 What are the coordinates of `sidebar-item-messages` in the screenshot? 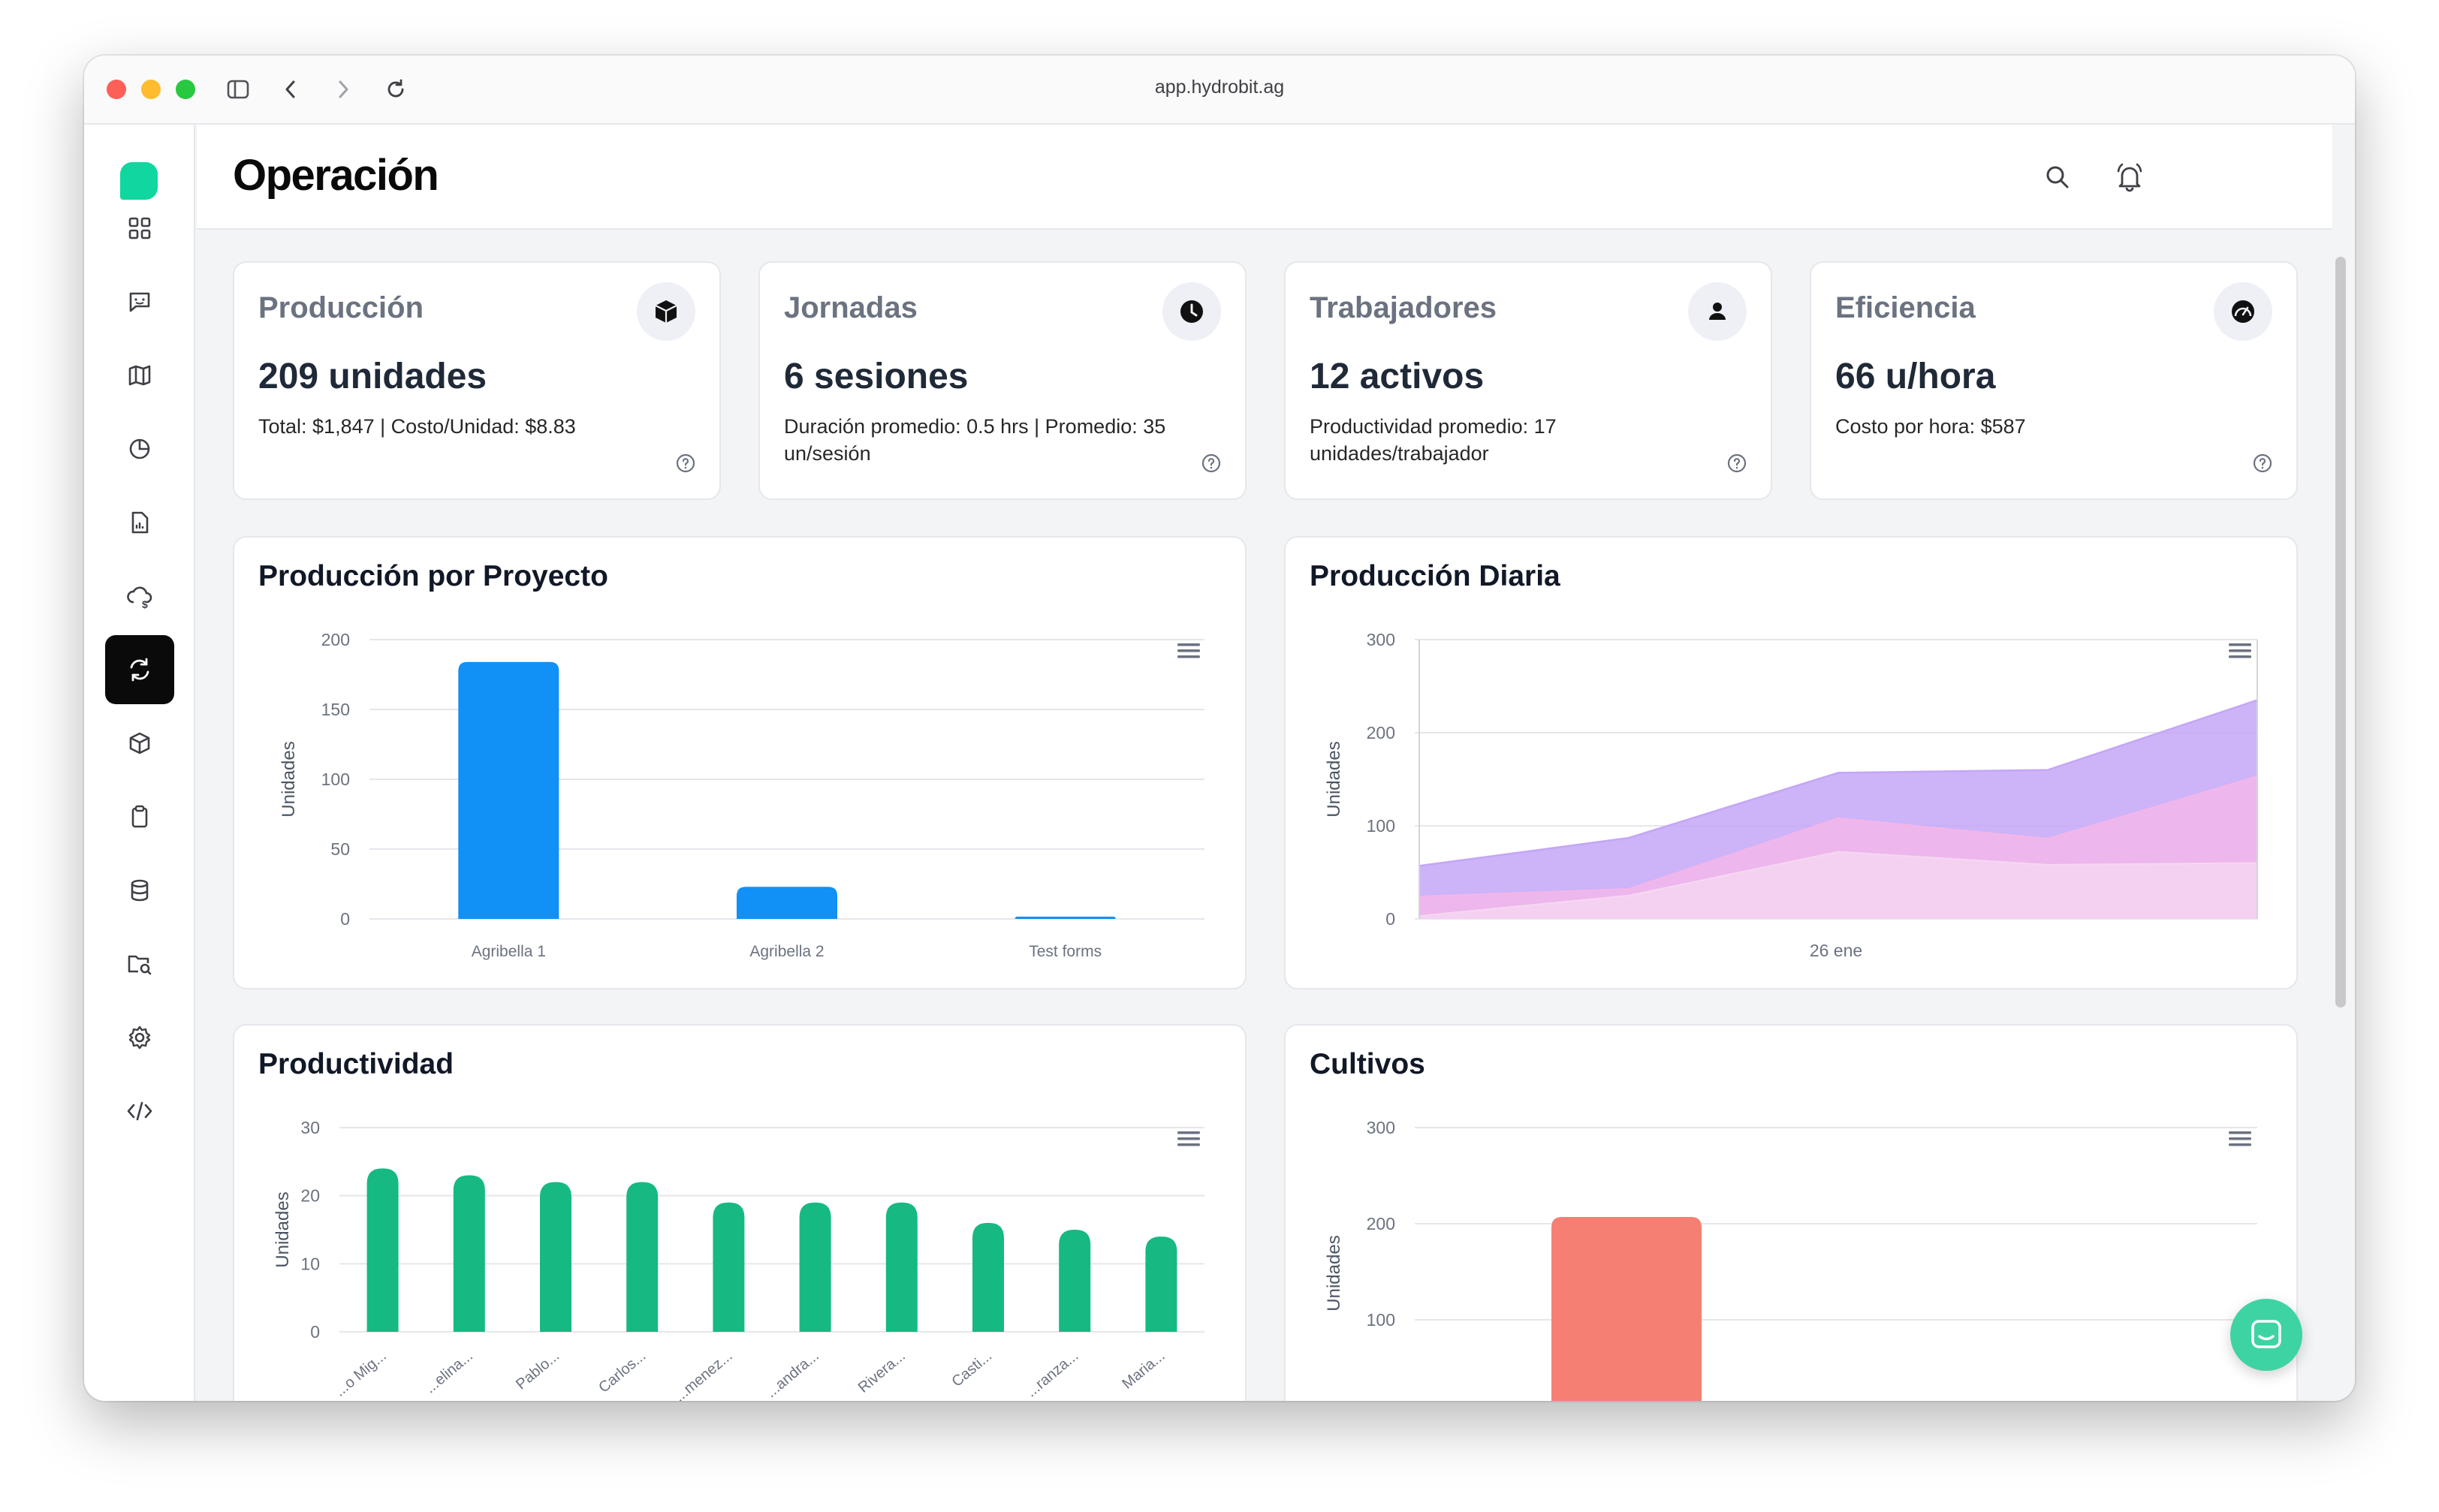 It's located at (139, 301).